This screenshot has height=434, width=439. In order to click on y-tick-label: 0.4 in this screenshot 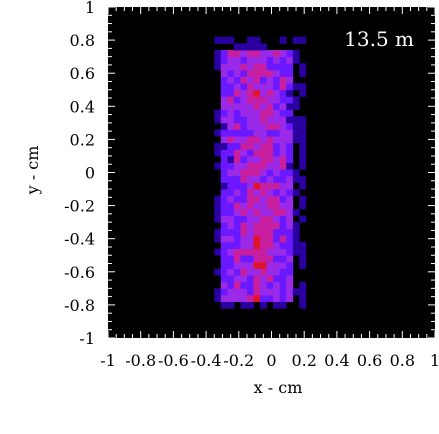, I will do `click(82, 106)`.